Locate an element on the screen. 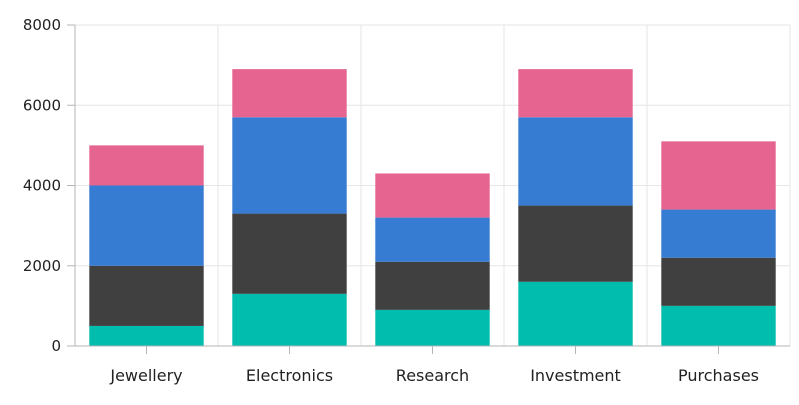 The width and height of the screenshot is (799, 405). x-category-label: Research is located at coordinates (432, 375).